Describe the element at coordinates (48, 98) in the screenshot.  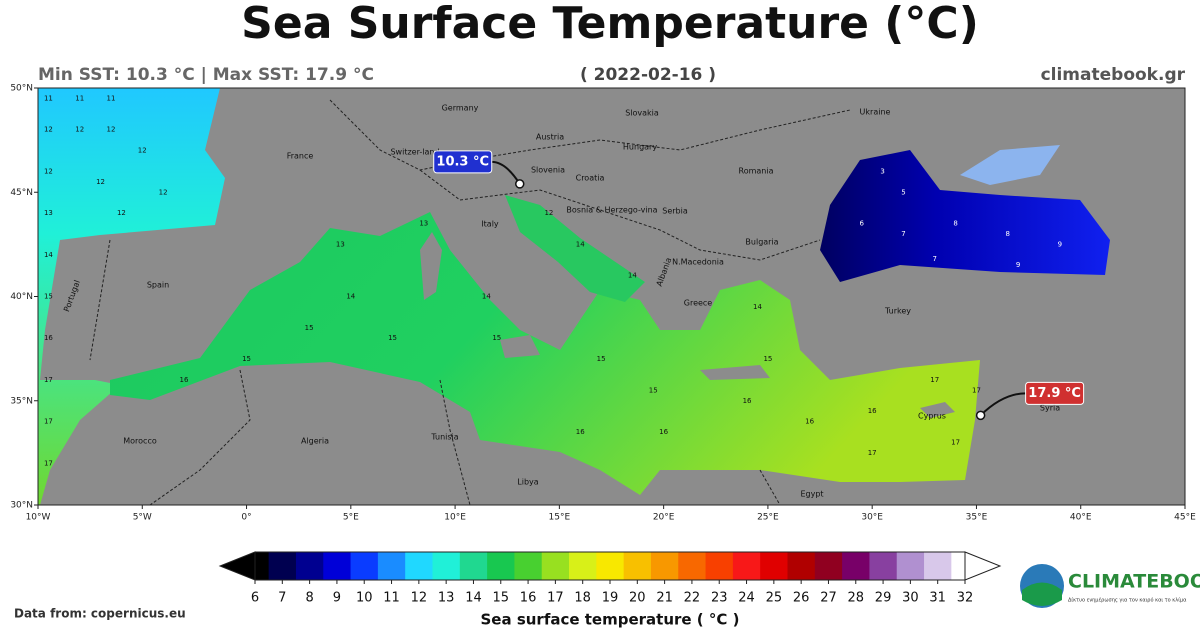
I see `sst-label: 11` at that location.